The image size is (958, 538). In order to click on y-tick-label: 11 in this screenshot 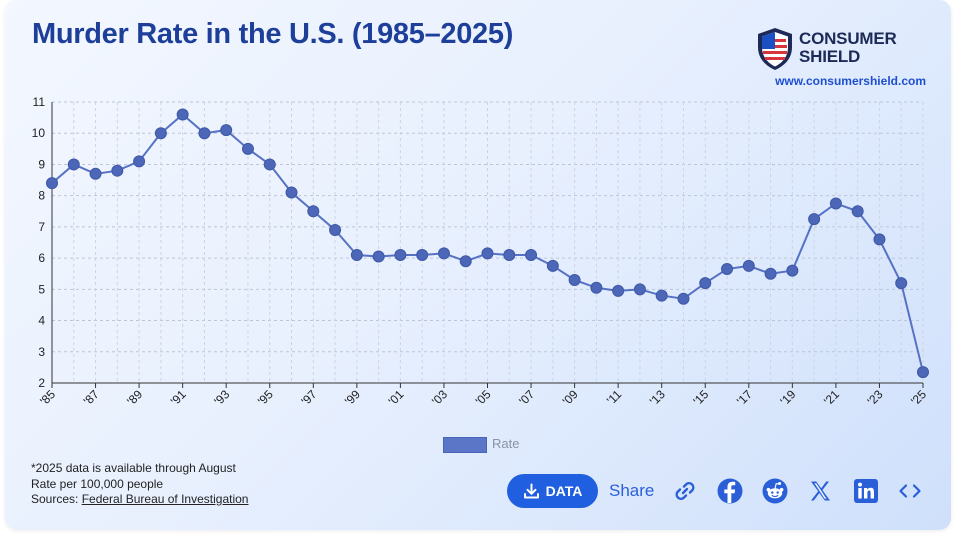, I will do `click(39, 102)`.